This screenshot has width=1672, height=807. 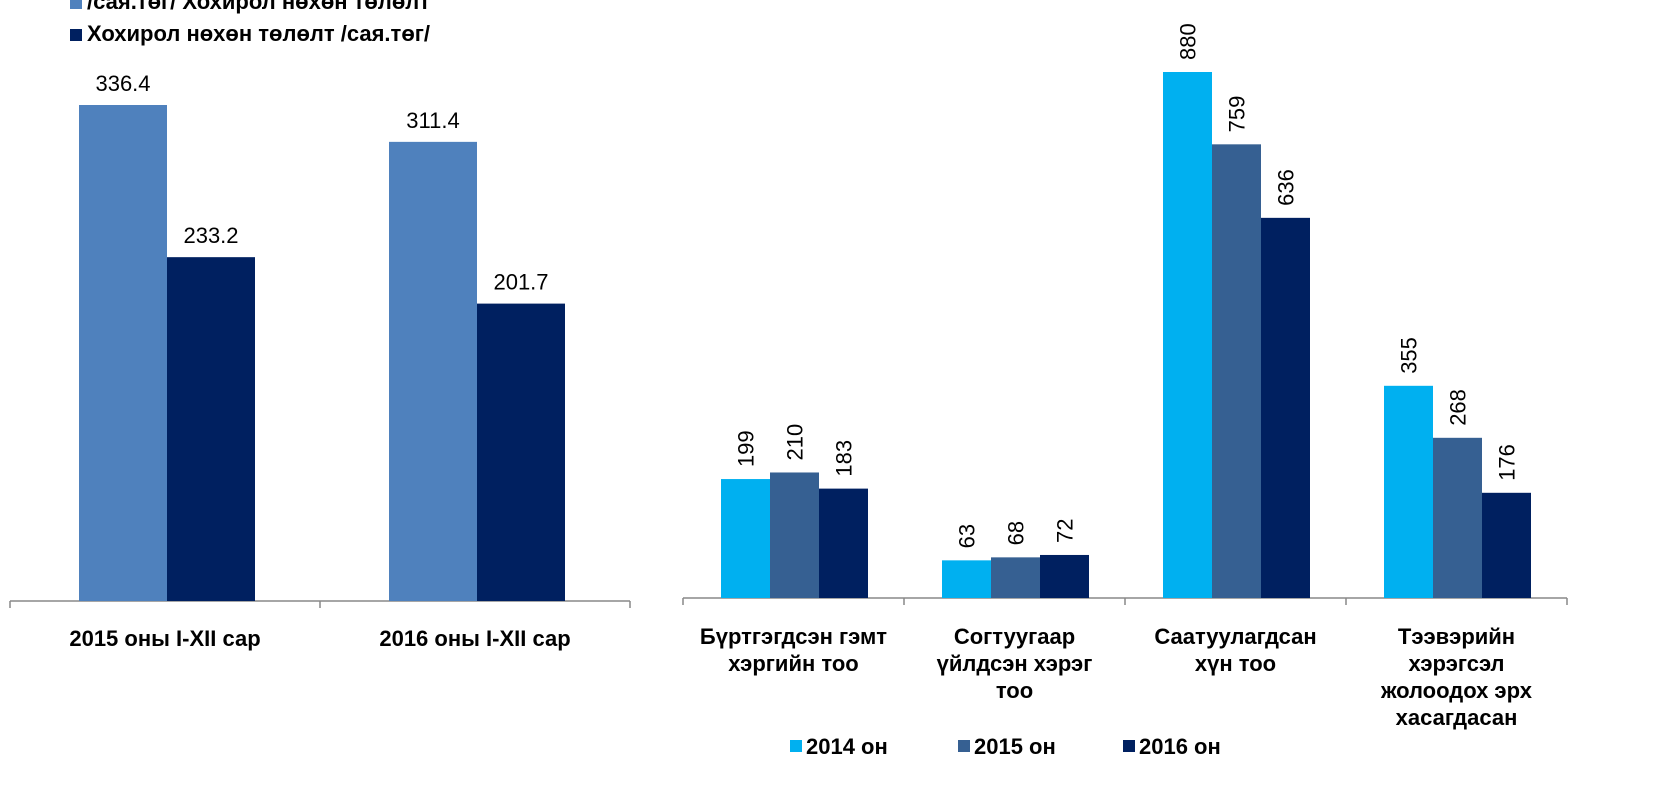 I want to click on data-label: 199, so click(x=746, y=448).